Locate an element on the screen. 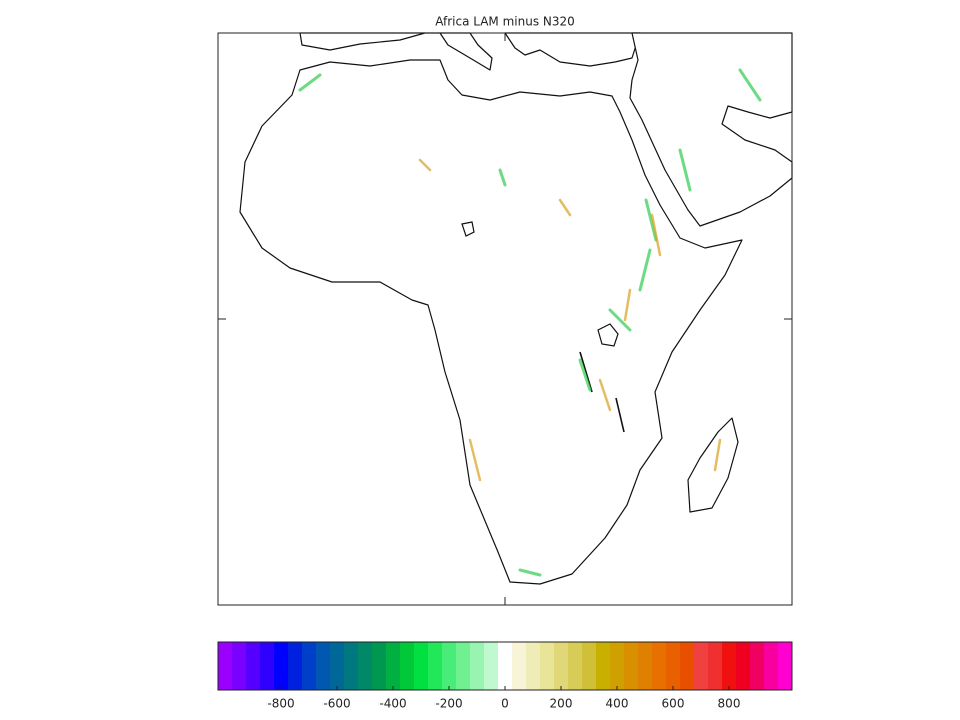  colorbar-tick-label: -800 is located at coordinates (280, 704).